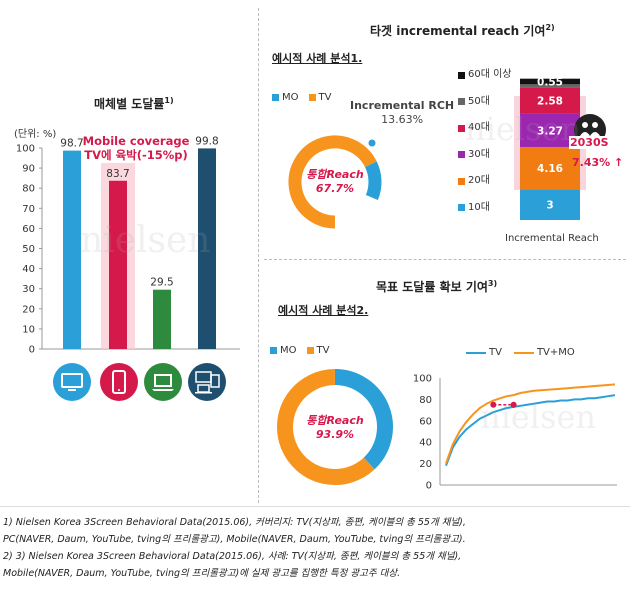  I want to click on stack-segment-label: 3.27, so click(550, 131).